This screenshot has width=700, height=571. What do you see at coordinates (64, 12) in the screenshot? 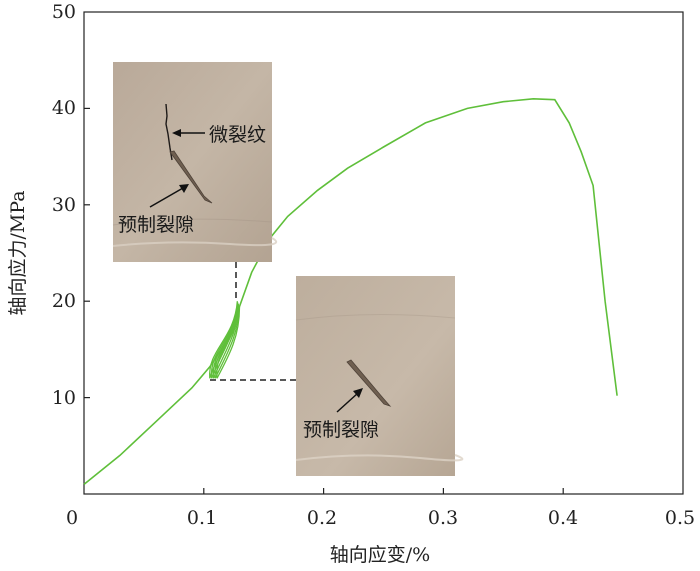
I see `y-tick-label: 50` at bounding box center [64, 12].